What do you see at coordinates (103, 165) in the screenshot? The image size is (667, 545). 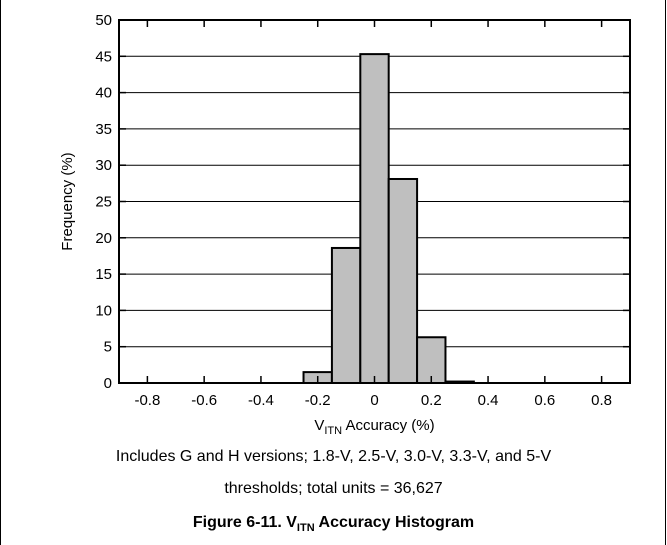 I see `y-tick-label: 30` at bounding box center [103, 165].